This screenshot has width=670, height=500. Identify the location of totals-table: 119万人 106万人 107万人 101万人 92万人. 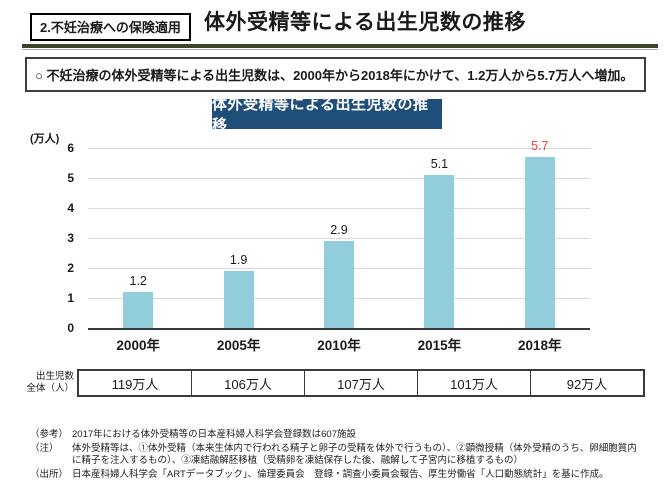
(361, 383).